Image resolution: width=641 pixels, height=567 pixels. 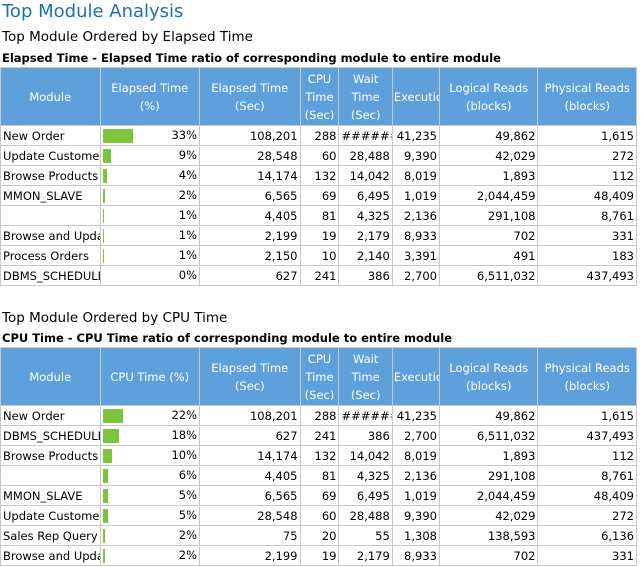 What do you see at coordinates (149, 376) in the screenshot?
I see `col-header-pct: CPU Time (%)` at bounding box center [149, 376].